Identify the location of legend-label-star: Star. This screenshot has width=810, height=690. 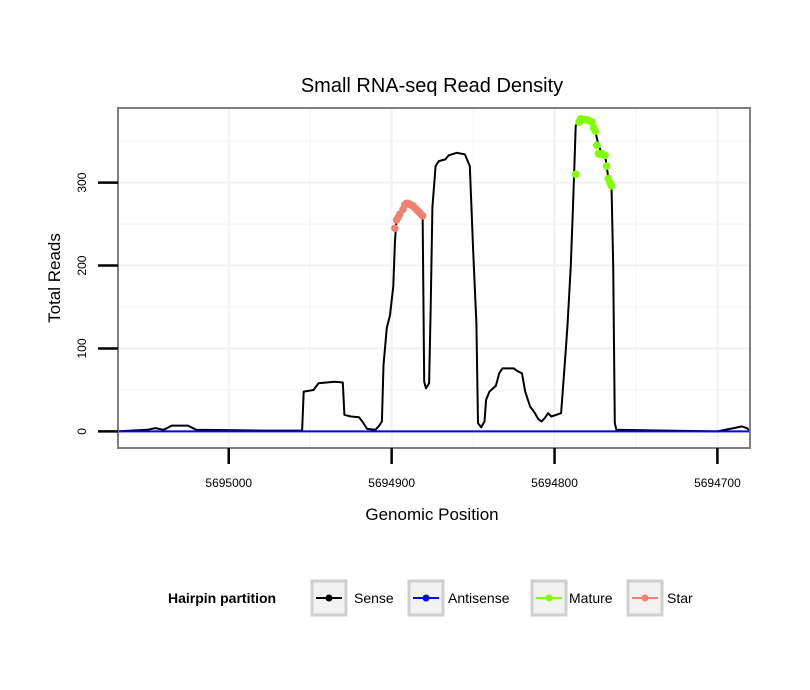
(680, 598).